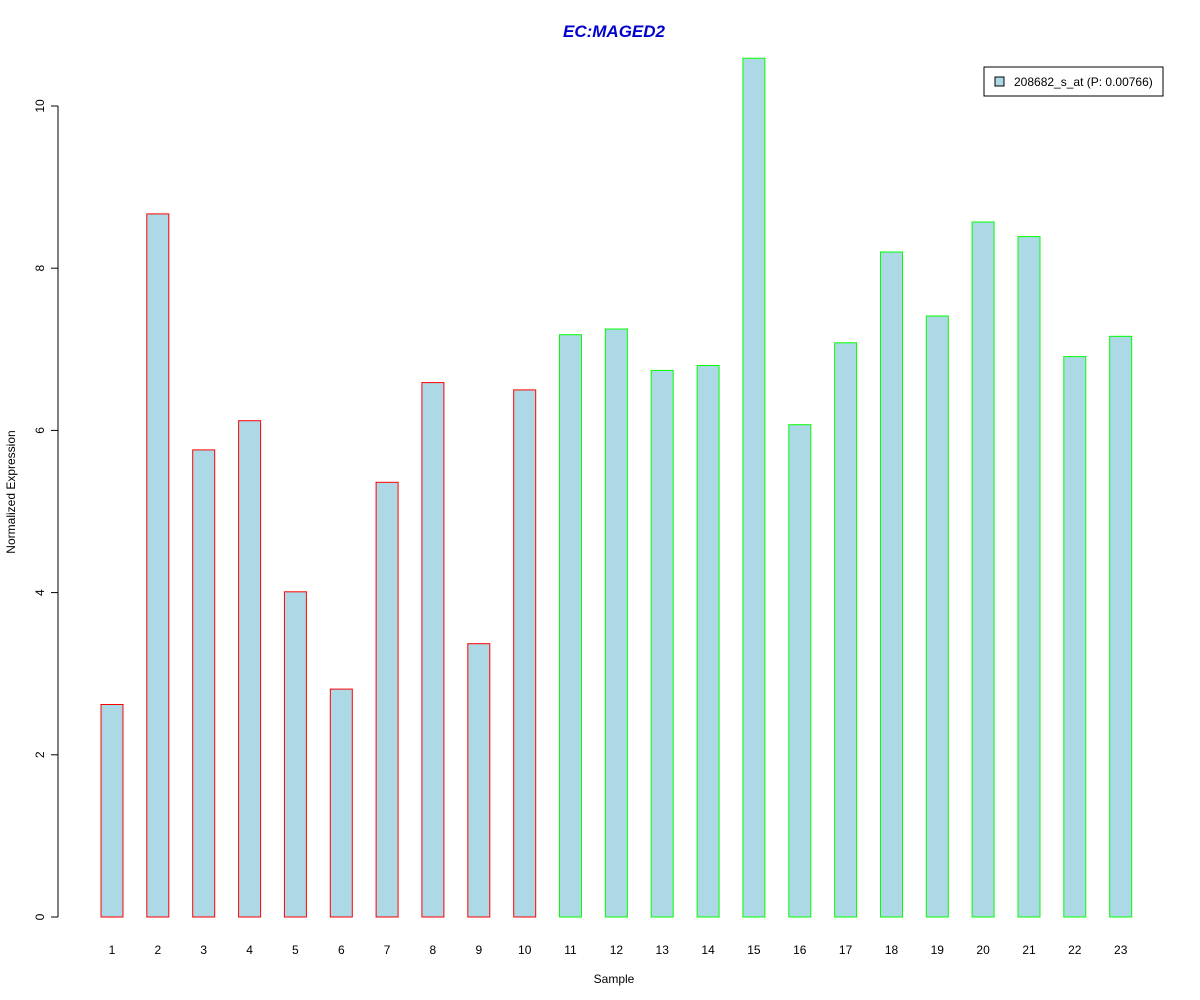 Image resolution: width=1200 pixels, height=1000 pixels. What do you see at coordinates (40, 916) in the screenshot?
I see `y-tick-label: 0` at bounding box center [40, 916].